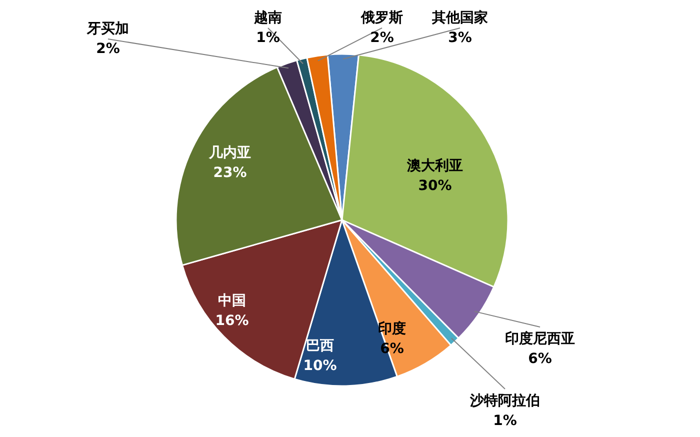 This screenshot has width=700, height=437. Describe the element at coordinates (107, 29) in the screenshot. I see `slice-label: 牙买加` at that location.